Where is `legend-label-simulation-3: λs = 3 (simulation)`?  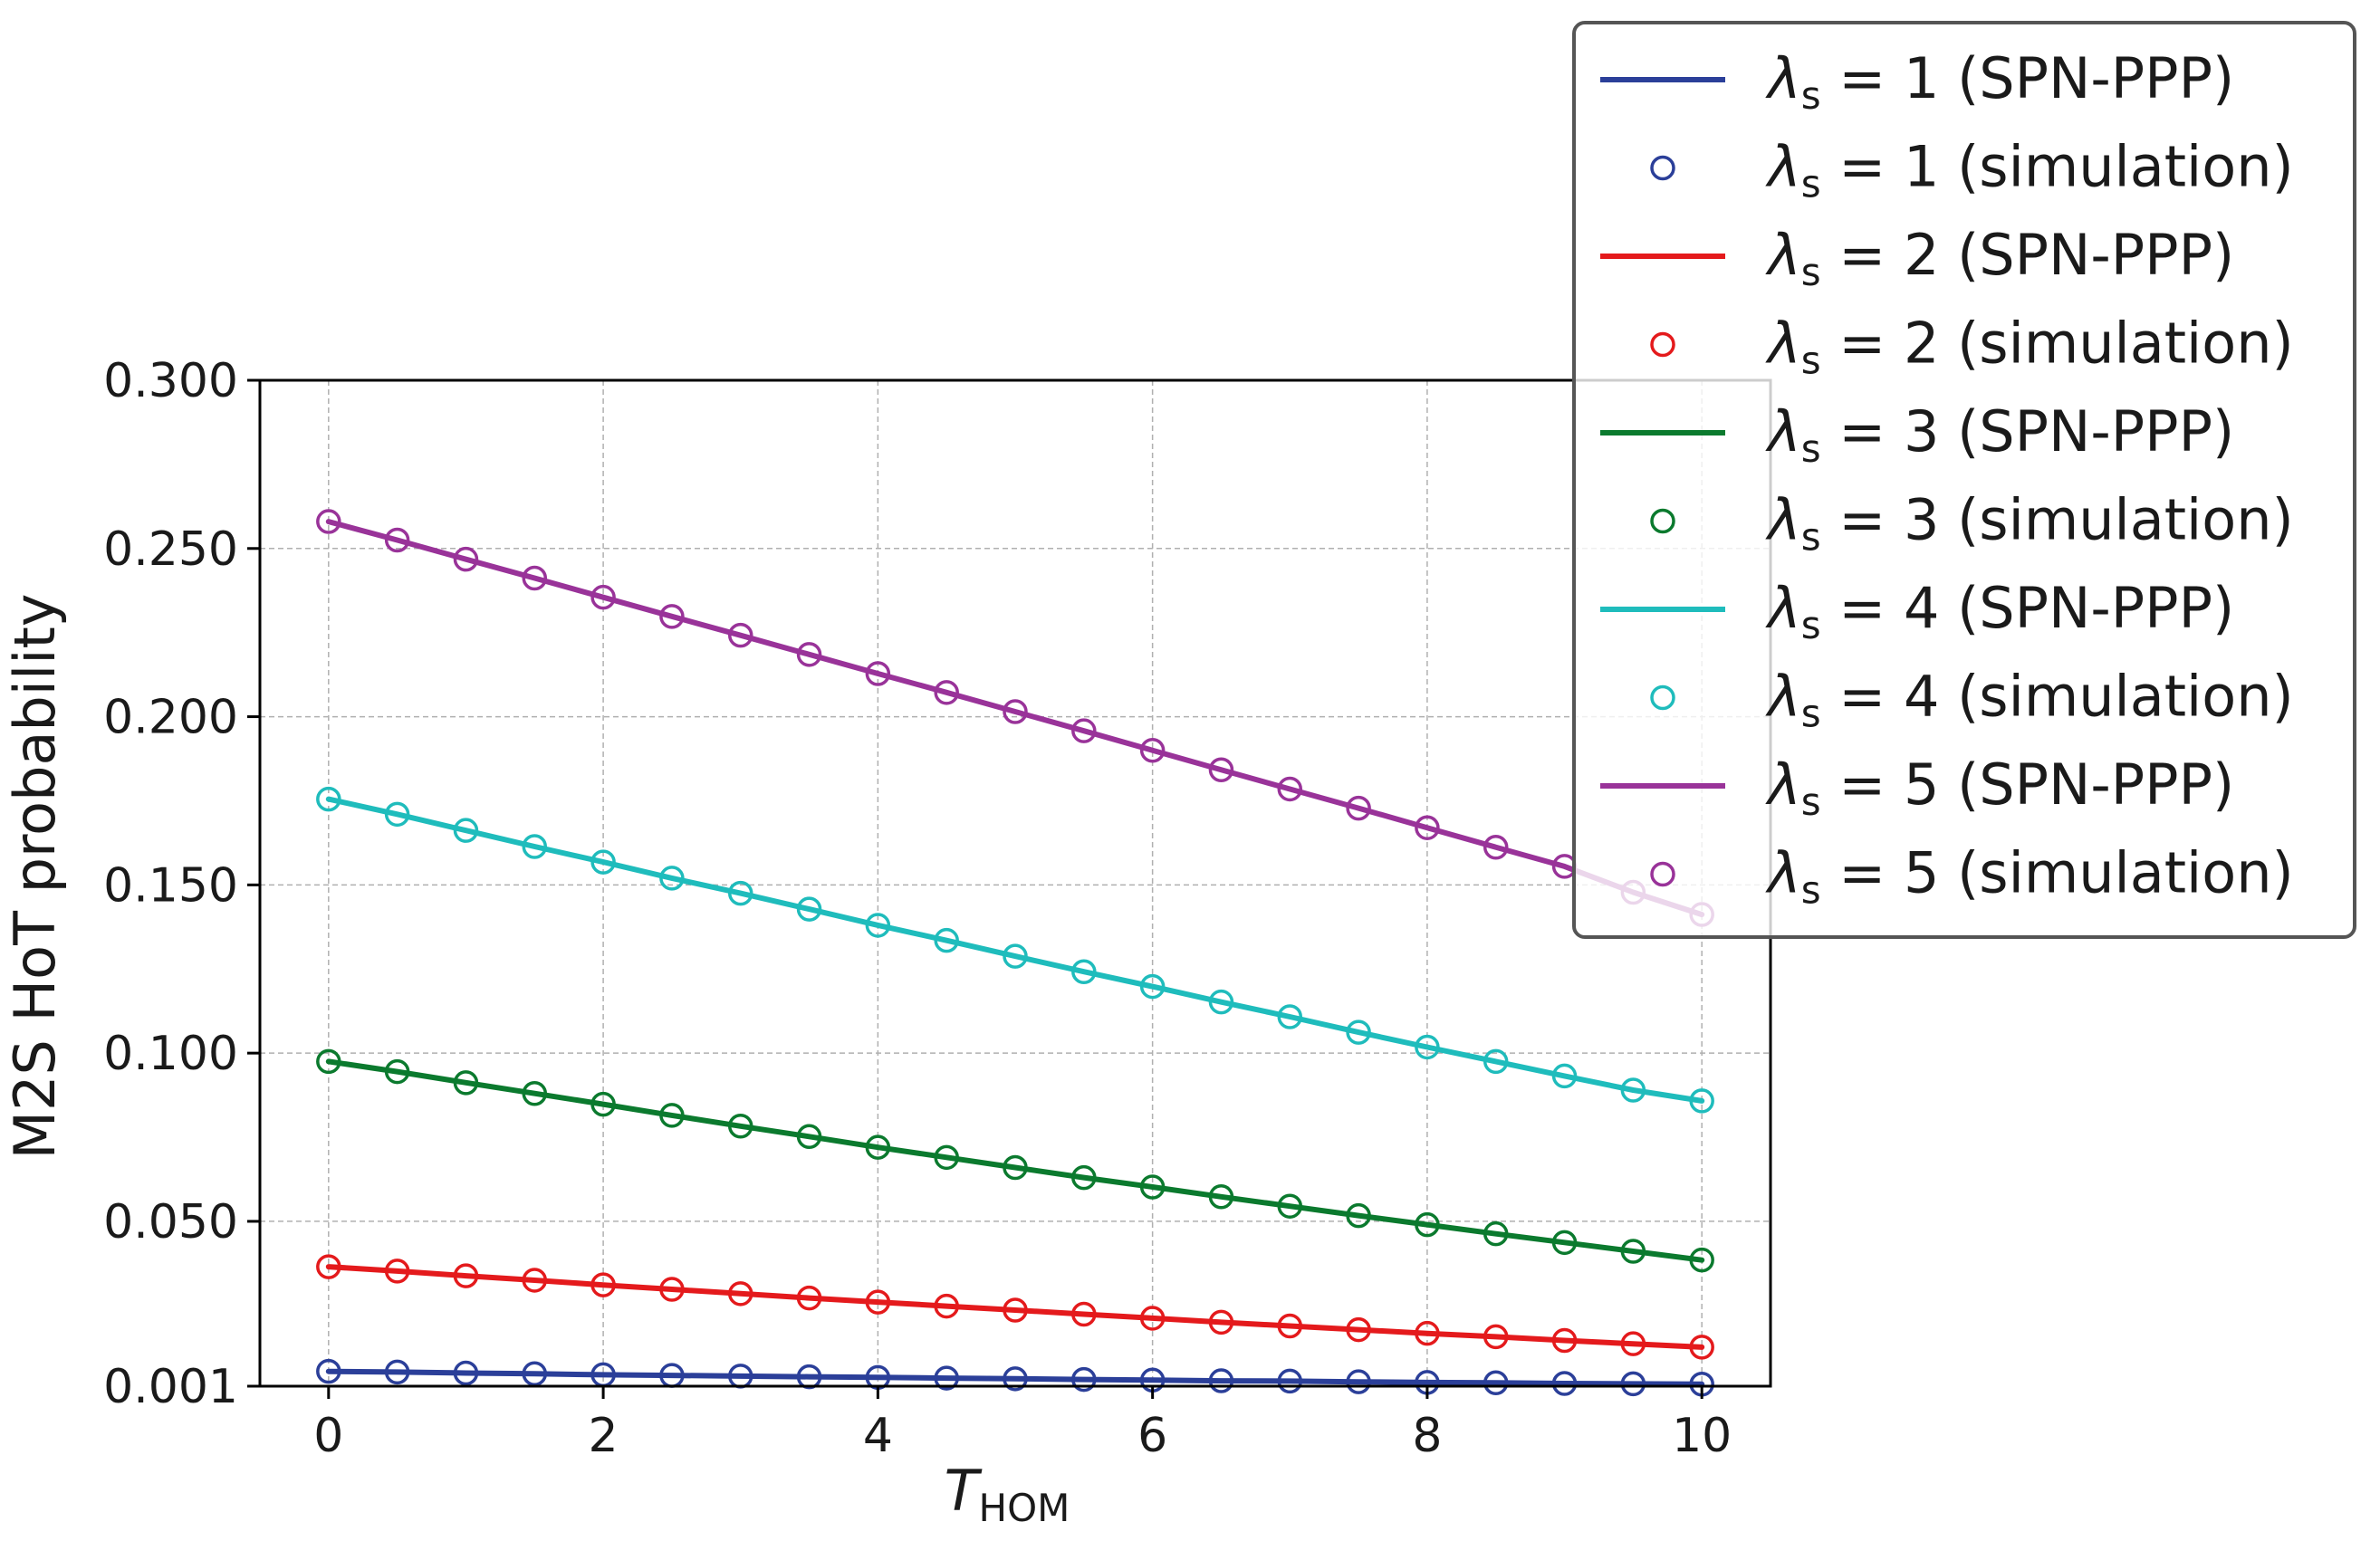
legend-label-simulation-3: λs = 3 (simulation) is located at coordinates (2029, 523).